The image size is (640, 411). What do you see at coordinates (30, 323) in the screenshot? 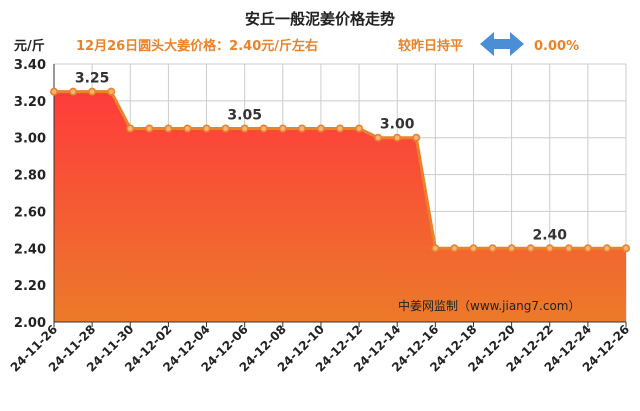
I see `y-tick-label: 2.00` at bounding box center [30, 323].